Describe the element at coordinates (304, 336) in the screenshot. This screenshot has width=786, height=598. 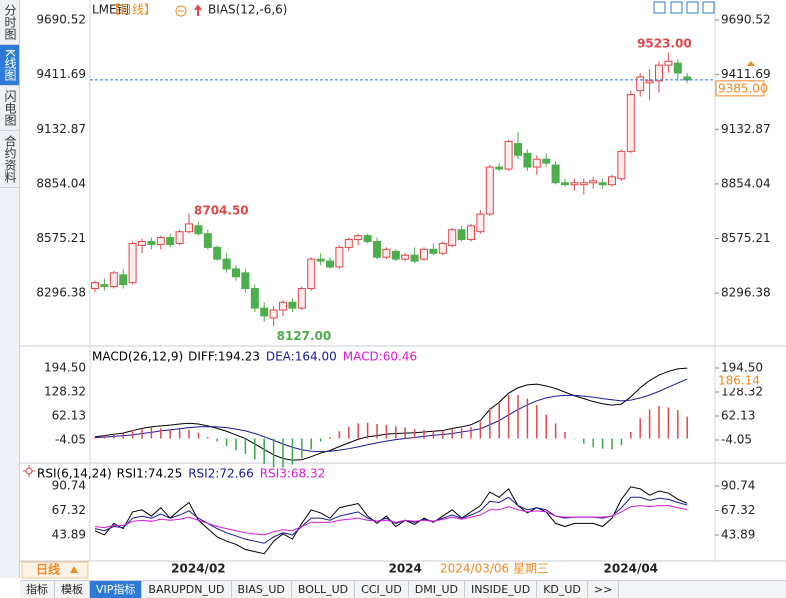
I see `low-label: 8127.00` at that location.